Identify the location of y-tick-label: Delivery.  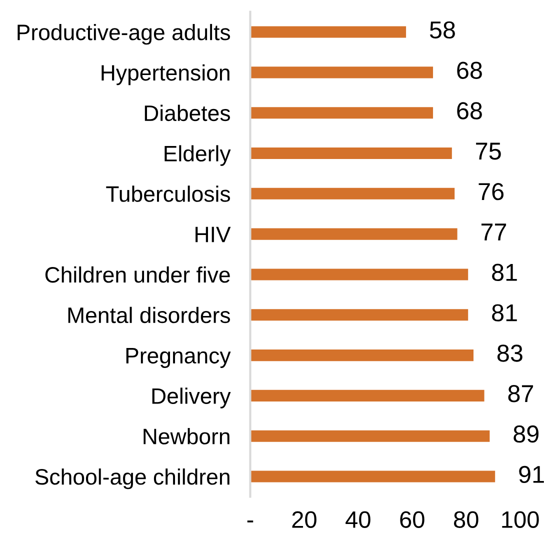
(191, 398).